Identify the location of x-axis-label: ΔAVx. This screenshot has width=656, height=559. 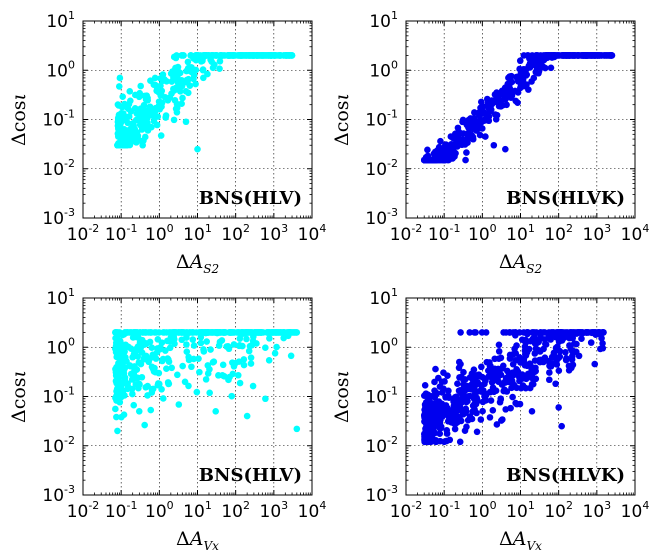
(520, 540).